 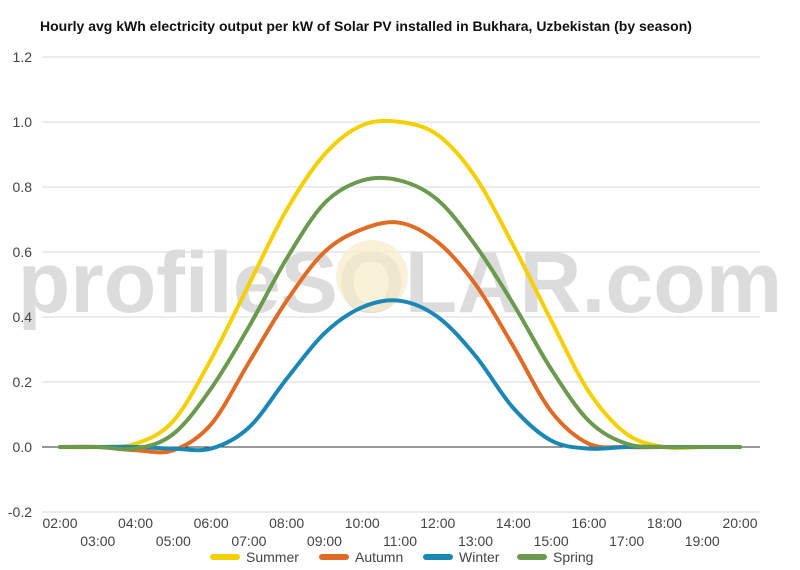 What do you see at coordinates (135, 523) in the screenshot?
I see `x-tick-label: 04:00` at bounding box center [135, 523].